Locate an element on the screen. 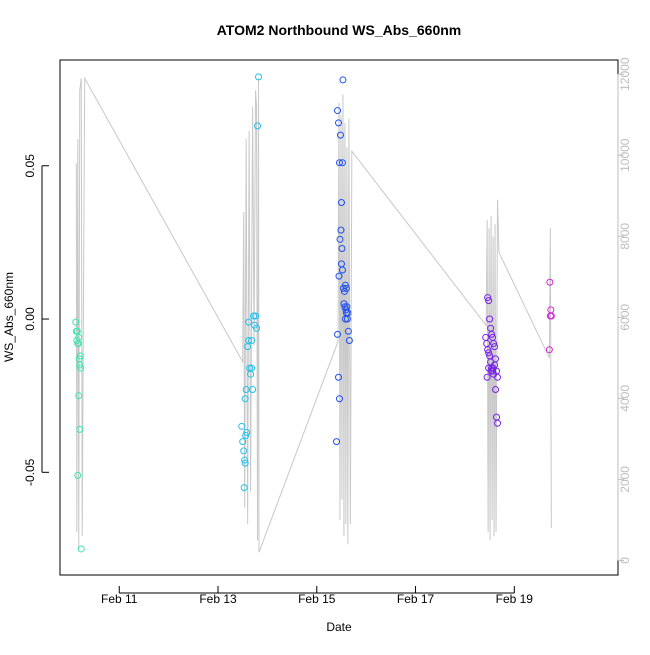 The width and height of the screenshot is (650, 655). x-axis-tick-label-5: Feb 19 is located at coordinates (515, 599).